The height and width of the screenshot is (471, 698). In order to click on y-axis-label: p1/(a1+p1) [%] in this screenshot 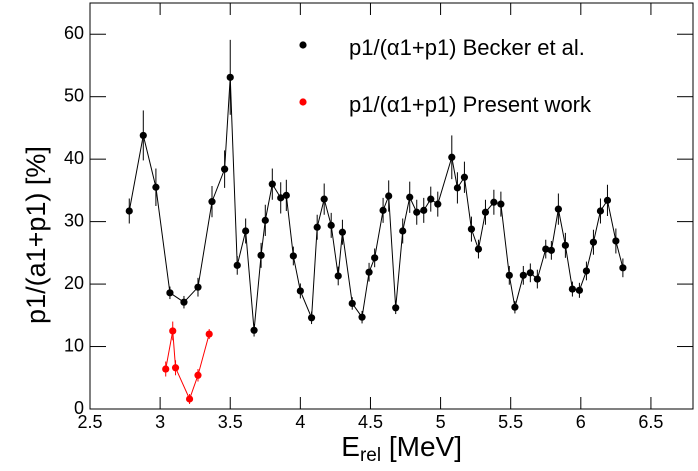, I will do `click(36, 235)`.